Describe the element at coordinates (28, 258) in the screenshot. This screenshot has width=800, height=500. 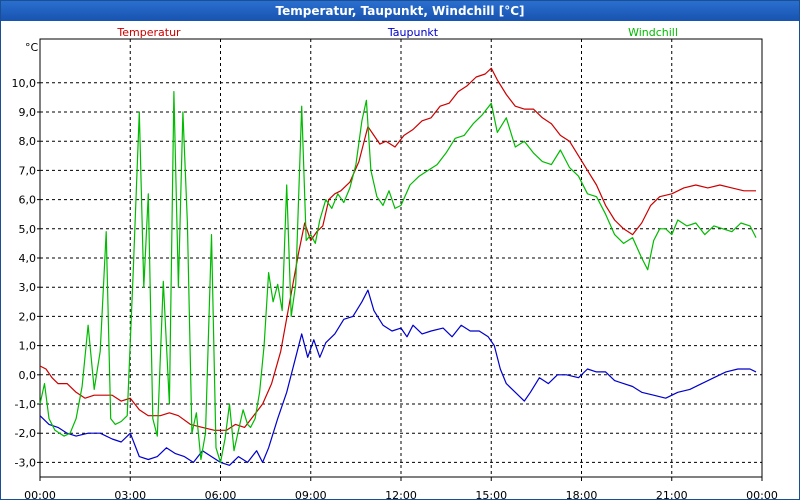
I see `y-tick-label: 4,0` at that location.